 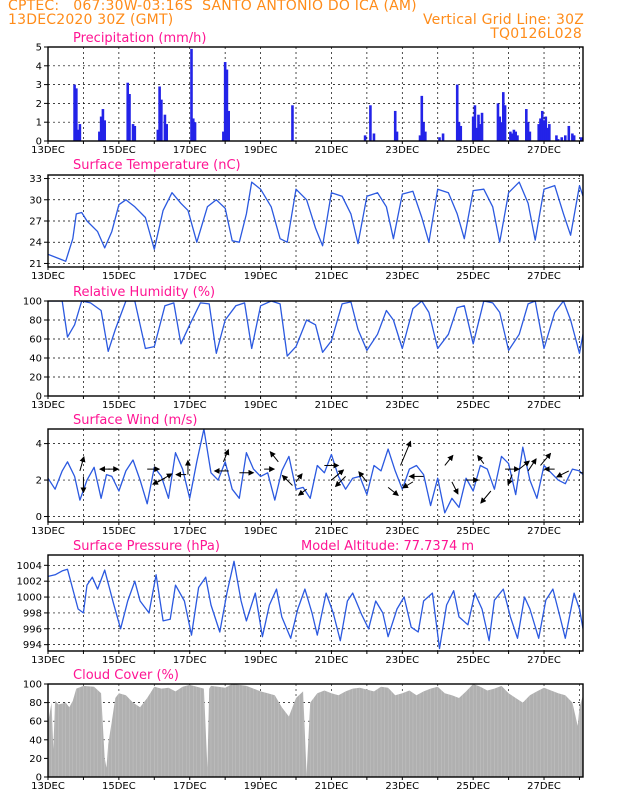 I want to click on pressure-line, so click(x=315, y=605).